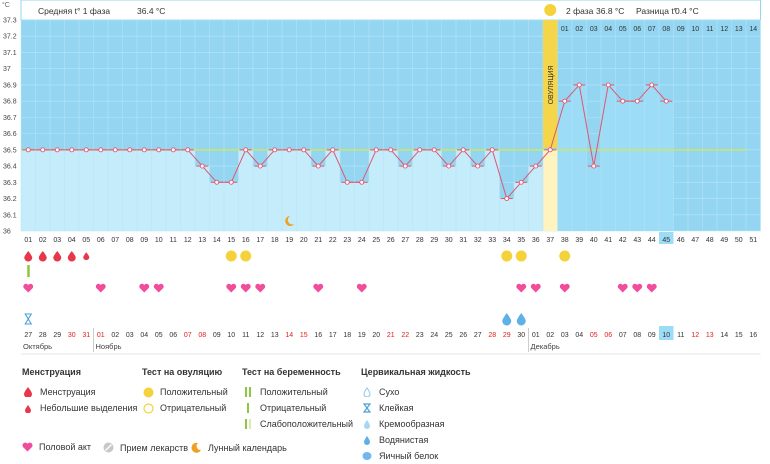  Describe the element at coordinates (57, 256) in the screenshot. I see `menstruation-drop-icon` at that location.